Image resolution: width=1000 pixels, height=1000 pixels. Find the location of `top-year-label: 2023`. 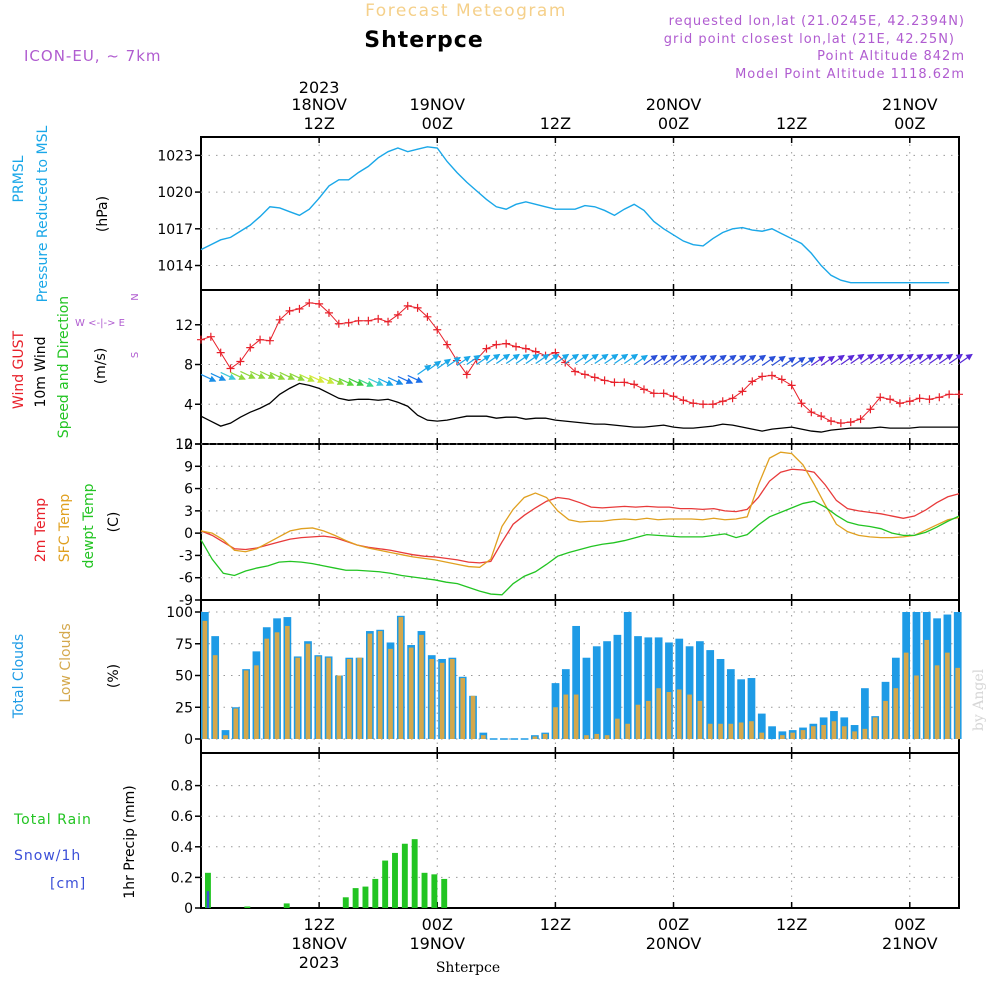

top-year-label: 2023 is located at coordinates (319, 87).